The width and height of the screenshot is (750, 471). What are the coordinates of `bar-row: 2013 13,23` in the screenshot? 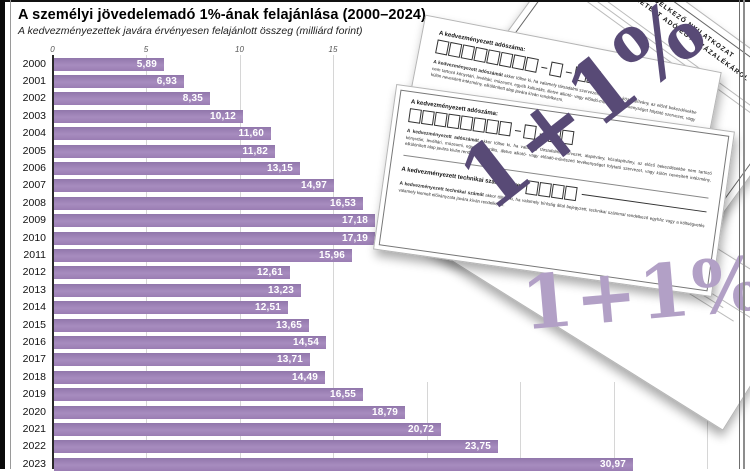 It's located at (375, 290).